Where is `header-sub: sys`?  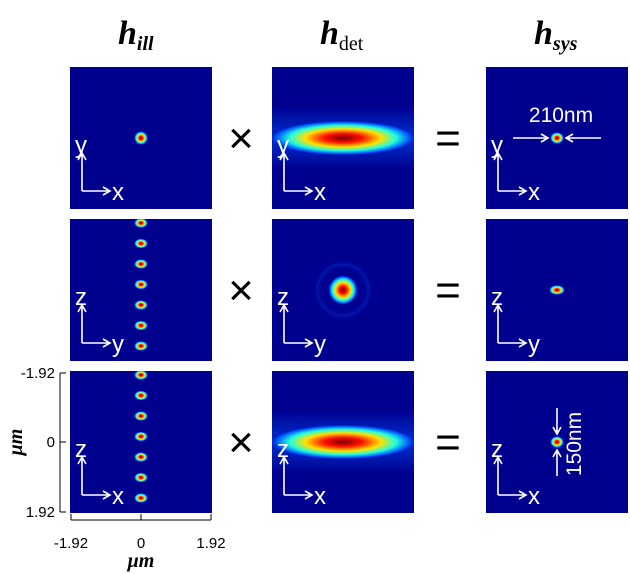 header-sub: sys is located at coordinates (565, 44).